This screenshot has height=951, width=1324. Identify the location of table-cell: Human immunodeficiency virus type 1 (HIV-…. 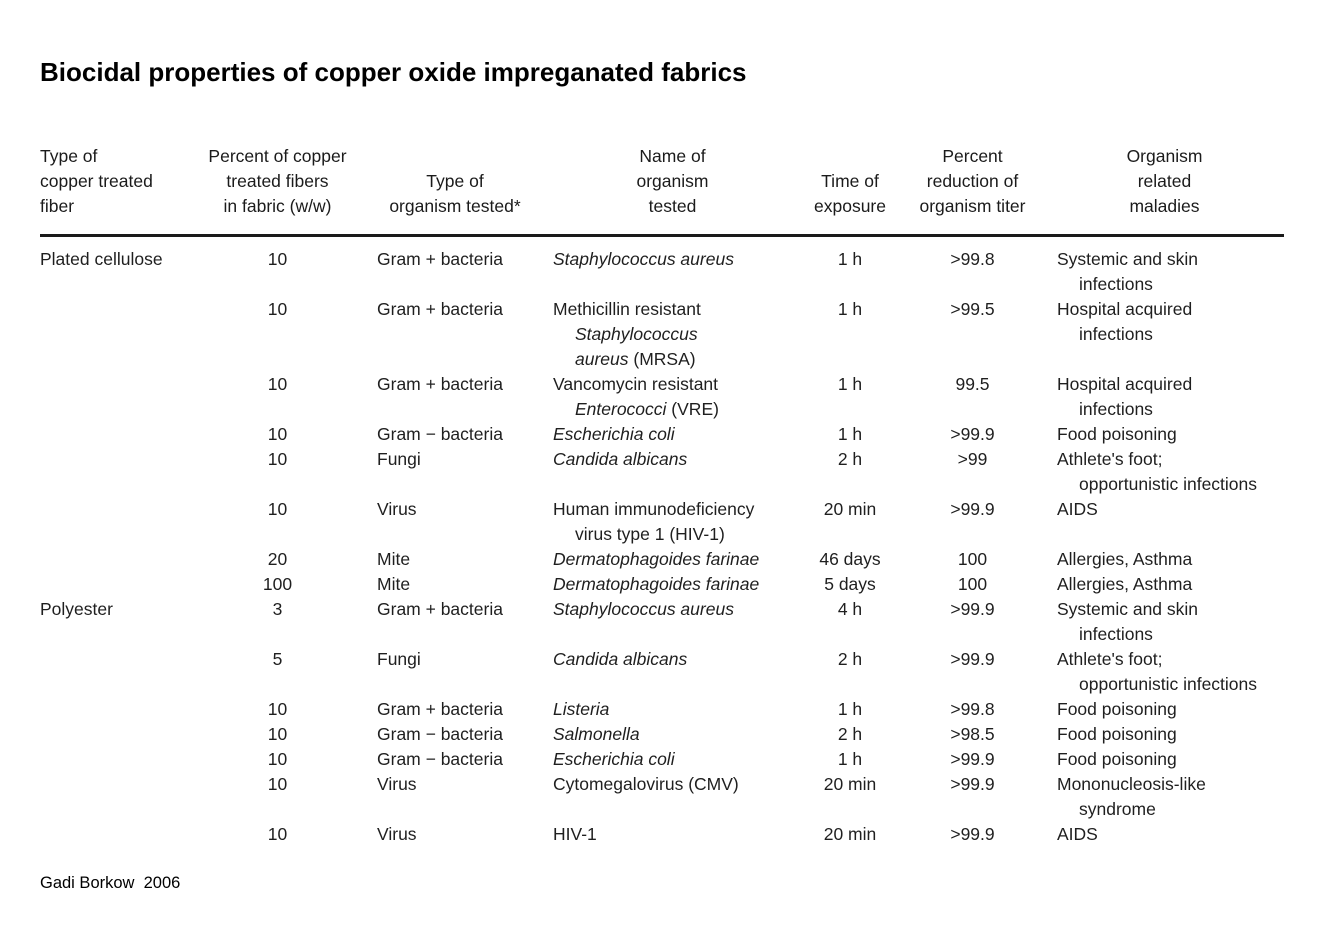
(654, 521).